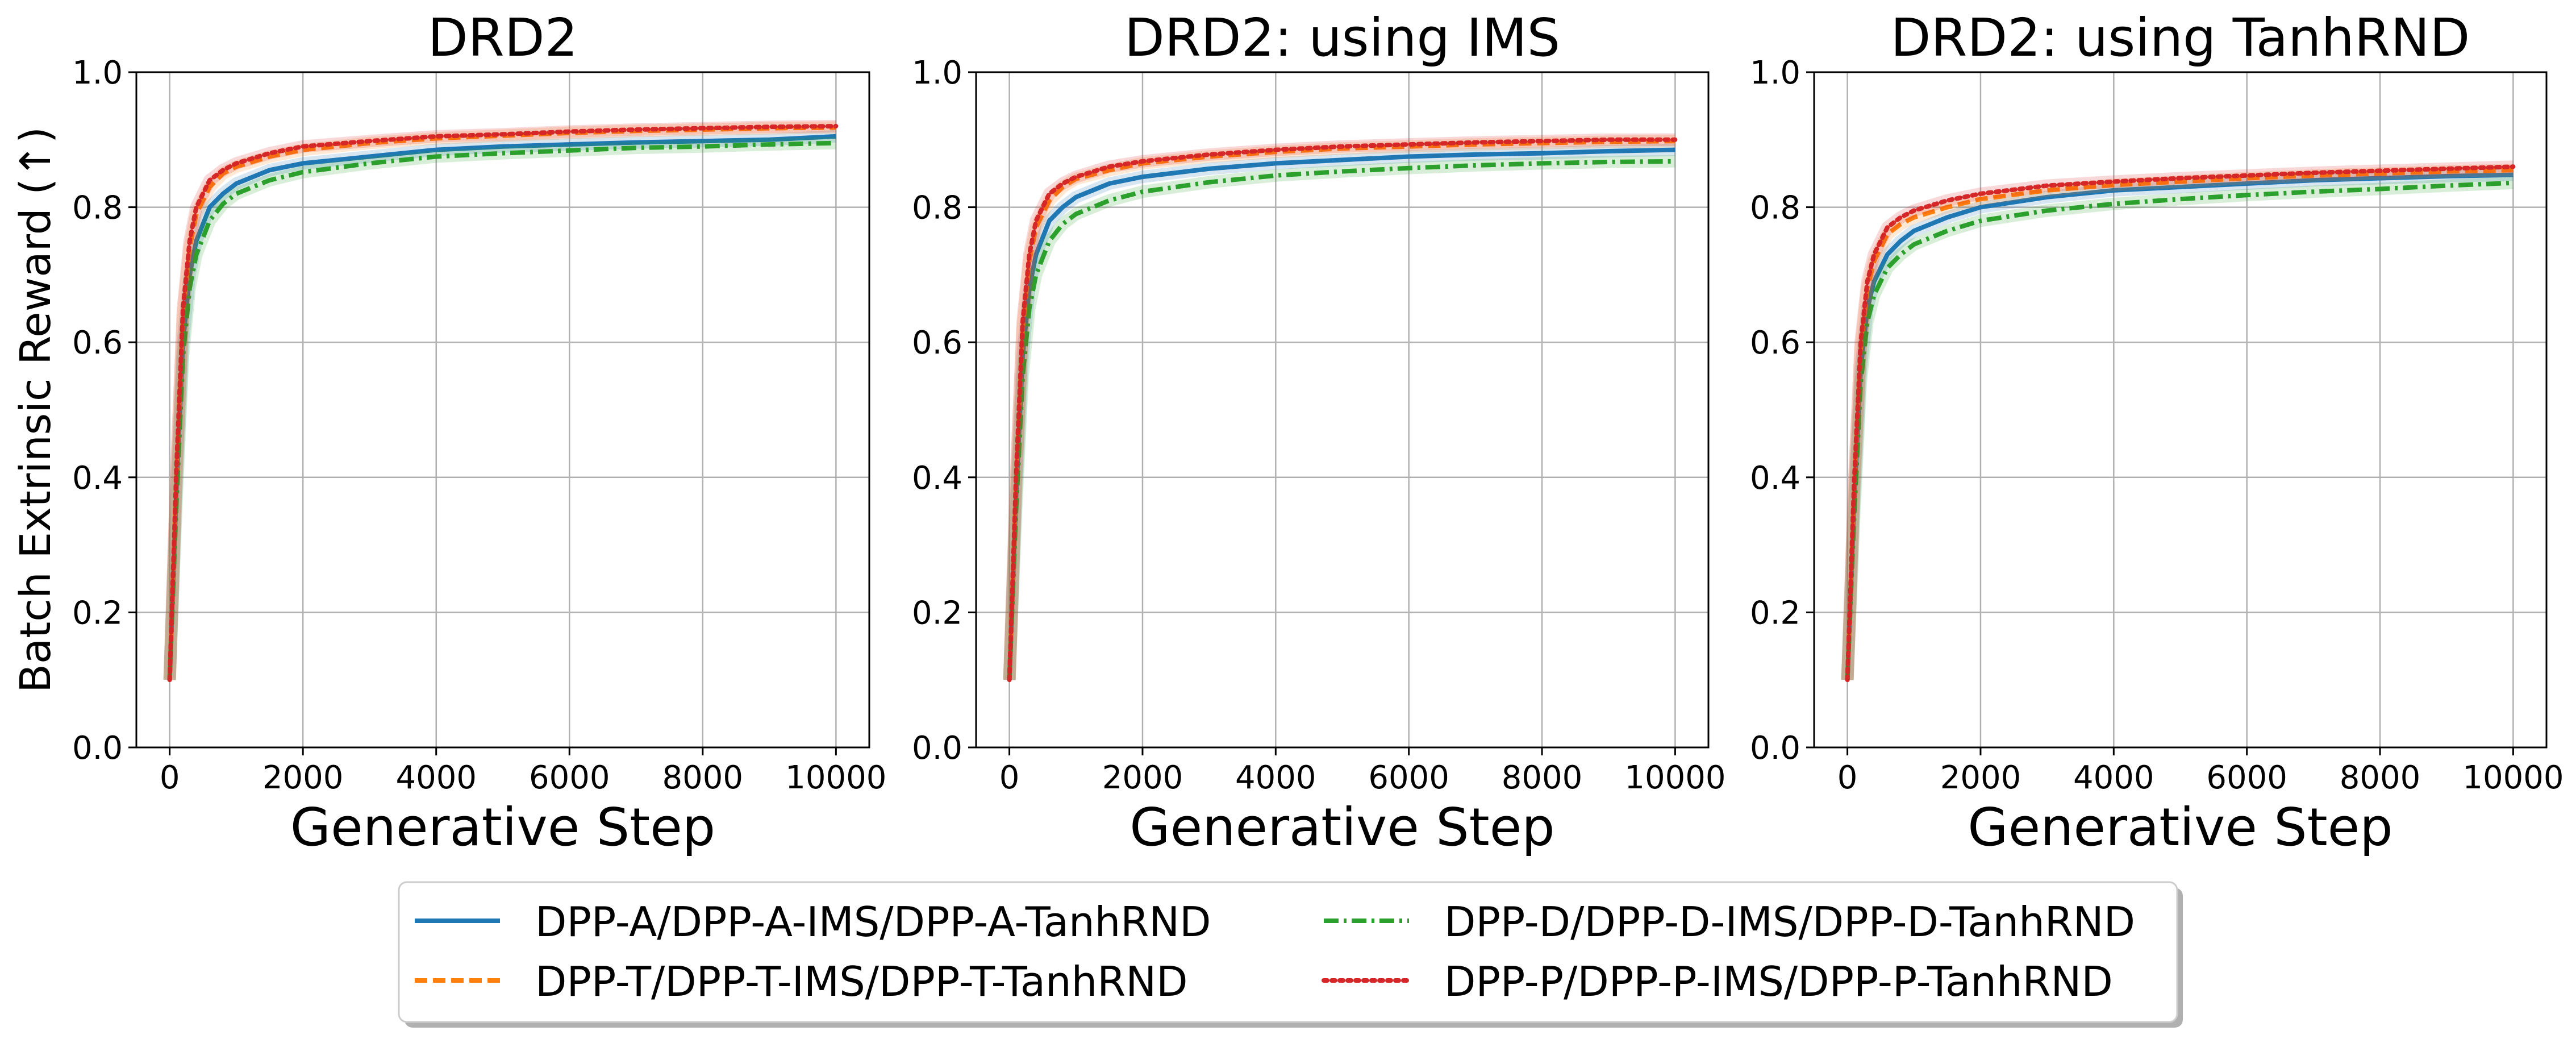 Image resolution: width=2576 pixels, height=1039 pixels. I want to click on y-axis-label: Batch Extrinsic Reward (↑), so click(35, 410).